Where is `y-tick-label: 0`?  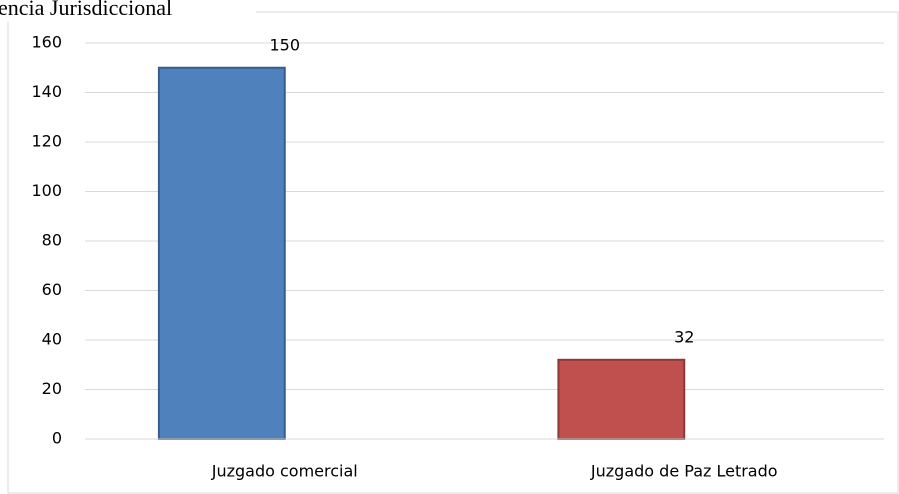
y-tick-label: 0 is located at coordinates (57, 438).